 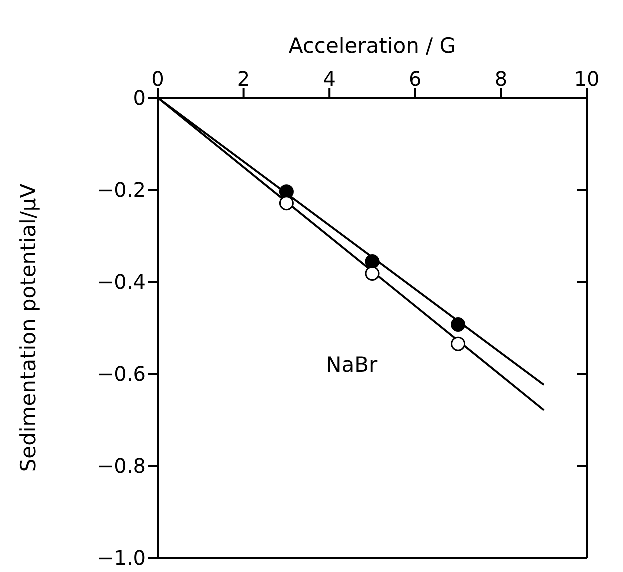 I want to click on y-tick-label: −1.0, so click(x=121, y=558).